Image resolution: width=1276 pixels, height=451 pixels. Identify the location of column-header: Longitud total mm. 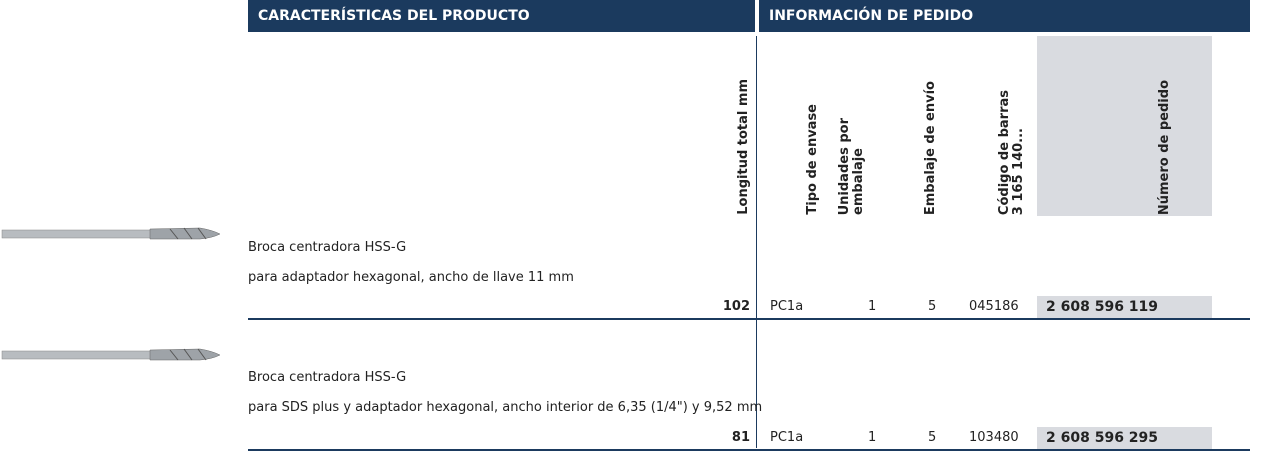
(743, 147).